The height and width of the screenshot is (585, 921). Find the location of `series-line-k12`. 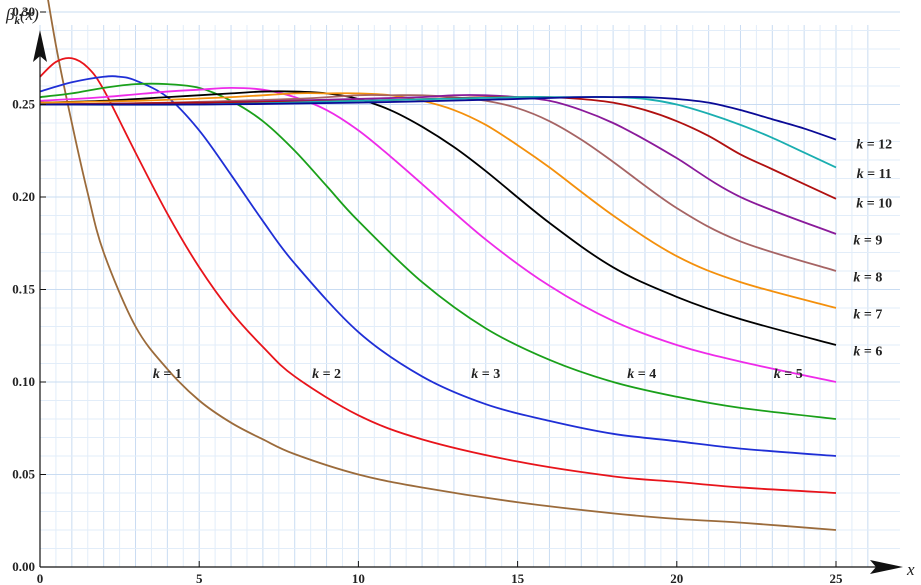

series-line-k12 is located at coordinates (438, 118).